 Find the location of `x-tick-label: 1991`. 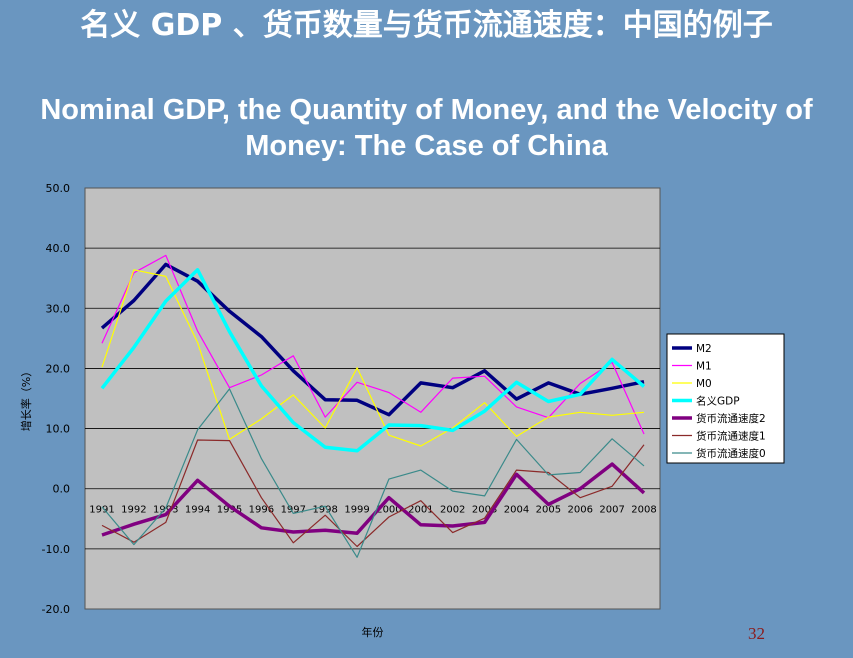

x-tick-label: 1991 is located at coordinates (101, 510).